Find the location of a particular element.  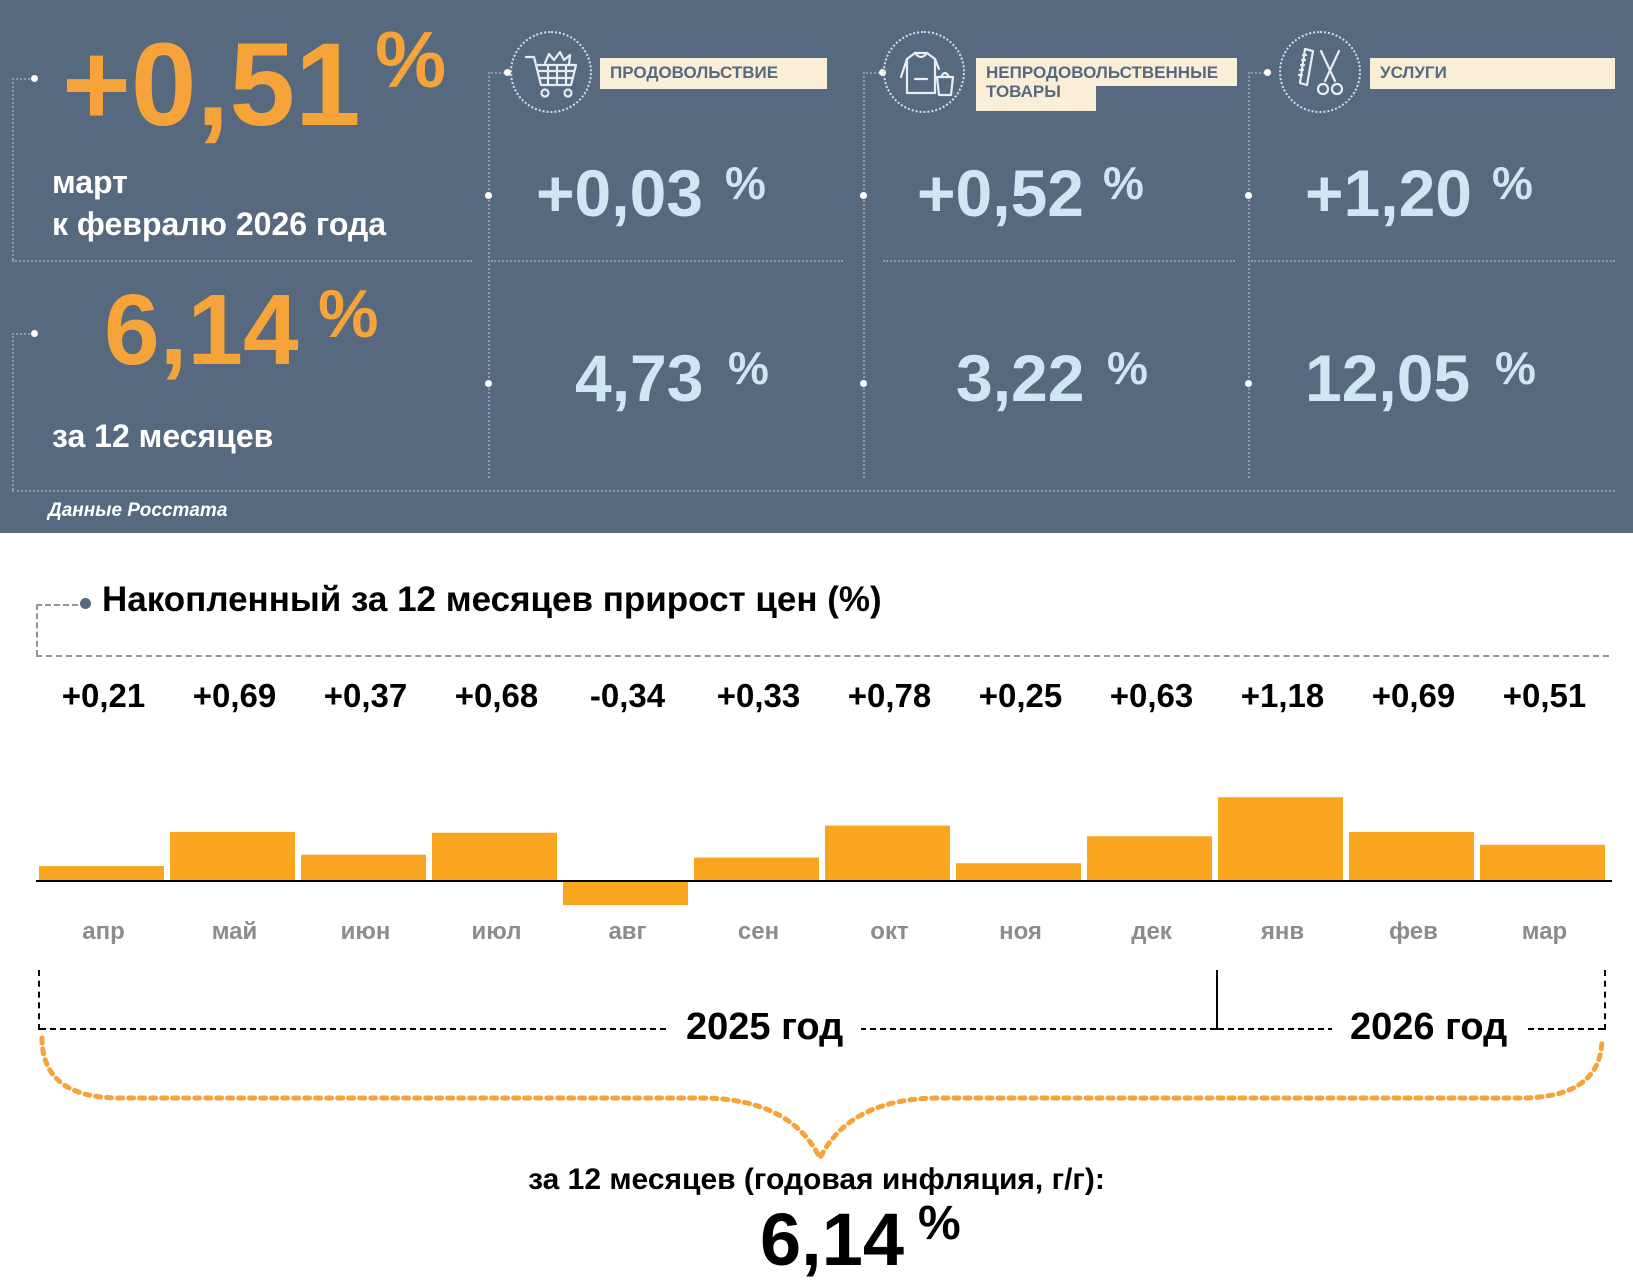

shopping-cart-icon is located at coordinates (551, 72).